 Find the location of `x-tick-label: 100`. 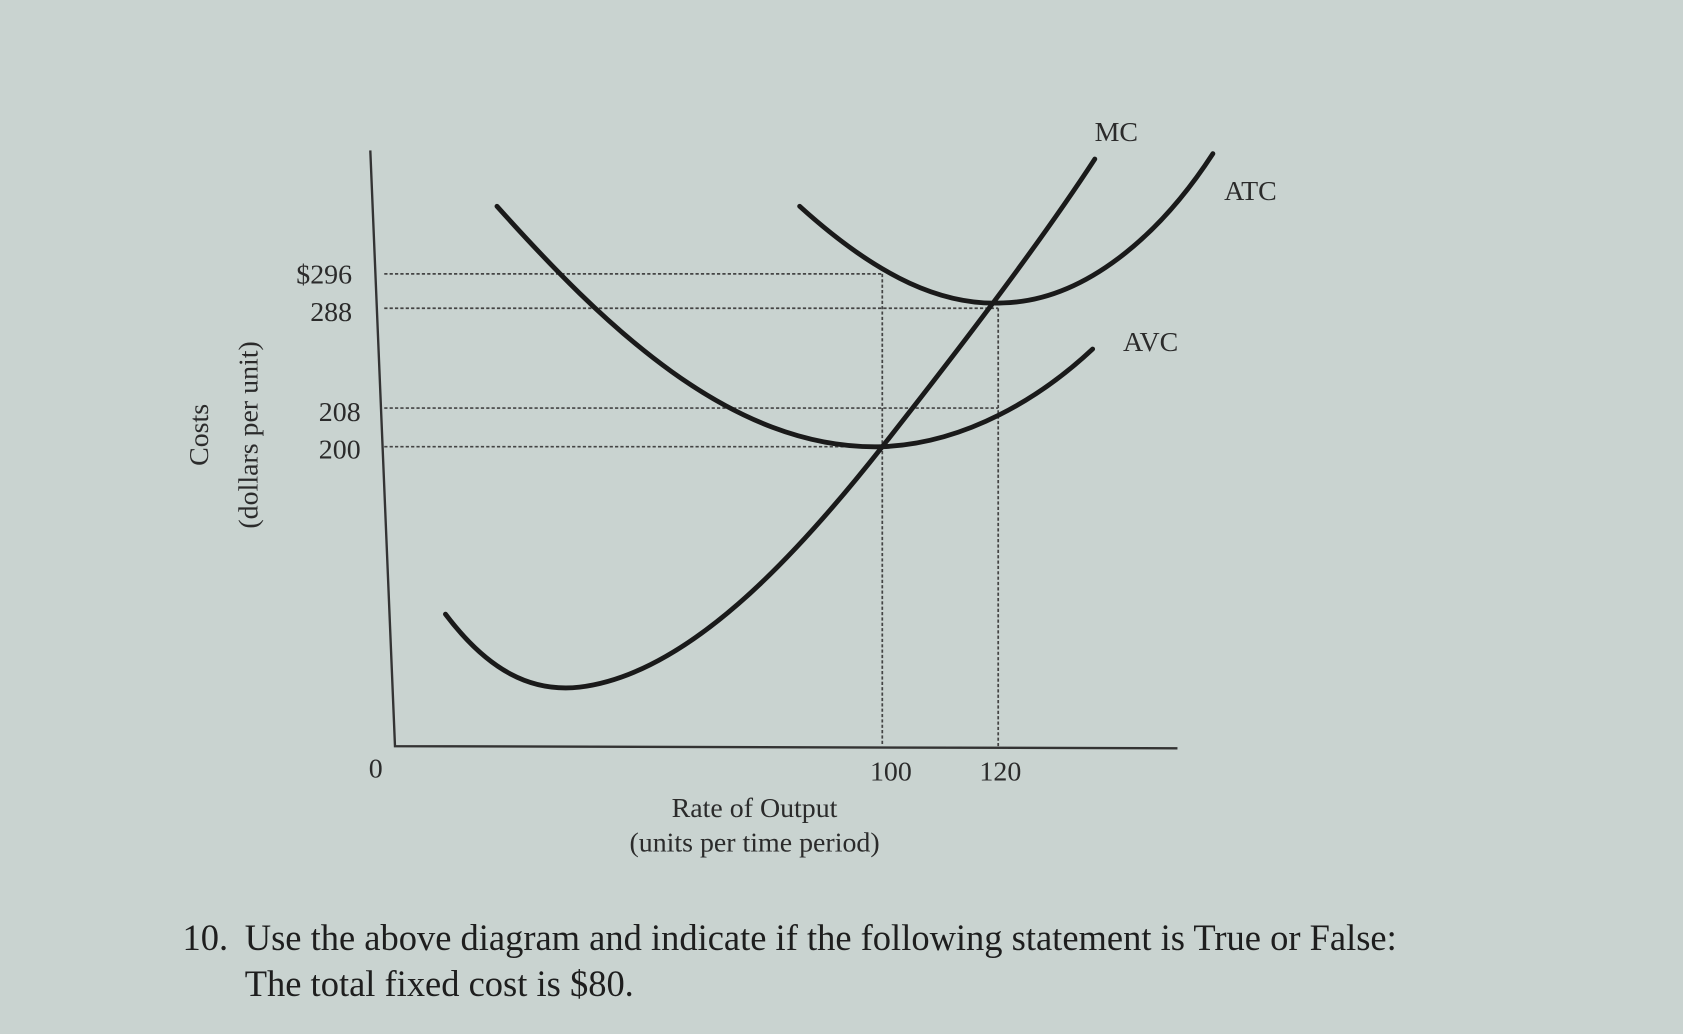

x-tick-label: 100 is located at coordinates (891, 772).